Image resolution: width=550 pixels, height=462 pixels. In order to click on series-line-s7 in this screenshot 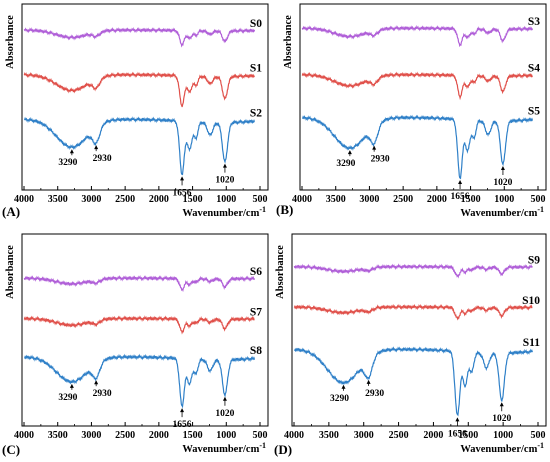, I will do `click(139, 325)`.